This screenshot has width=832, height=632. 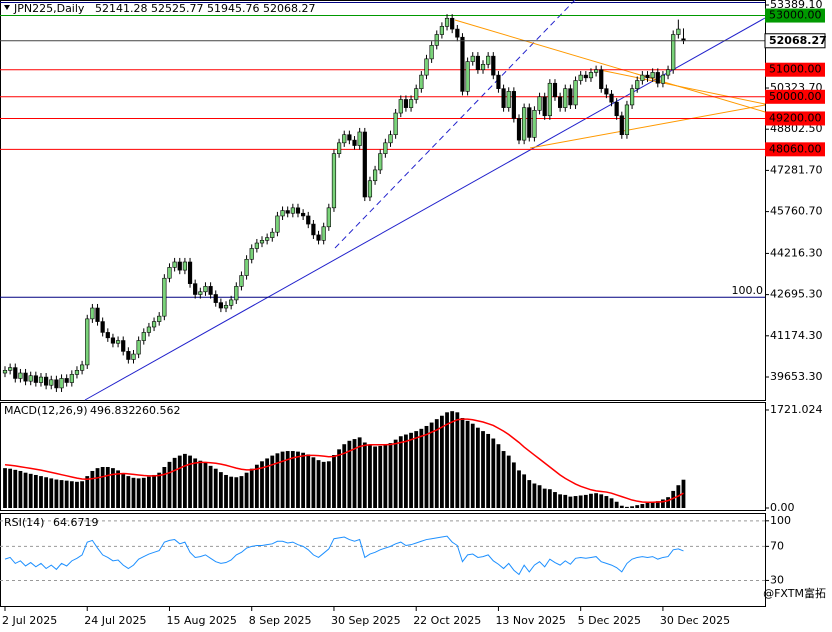 I want to click on y-tick-label: 39653.30, so click(x=796, y=376).